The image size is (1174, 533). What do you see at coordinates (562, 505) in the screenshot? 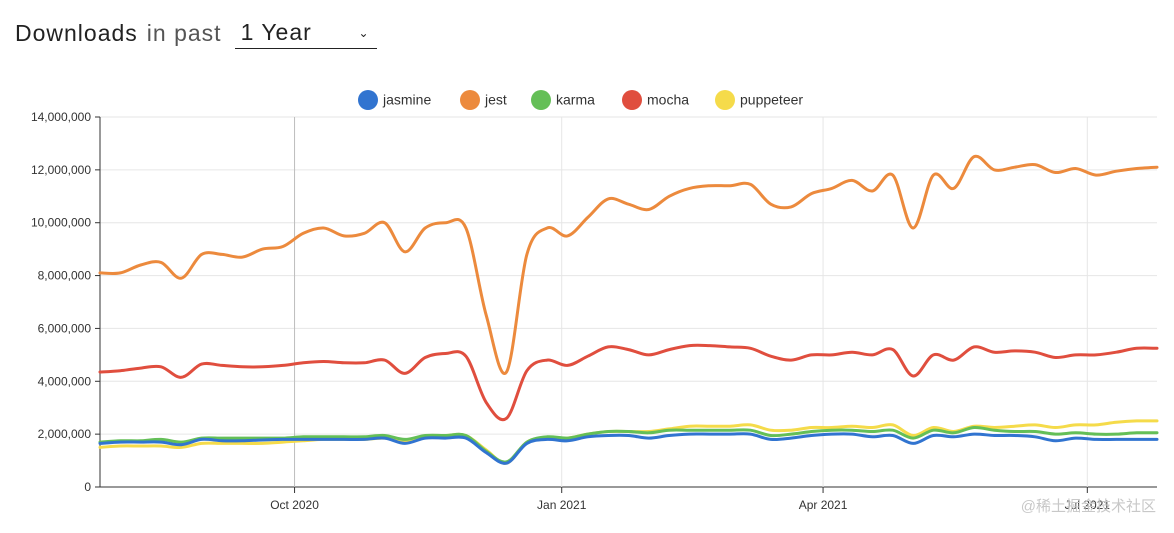
I see `x-tick-label: Jan 2021` at bounding box center [562, 505].